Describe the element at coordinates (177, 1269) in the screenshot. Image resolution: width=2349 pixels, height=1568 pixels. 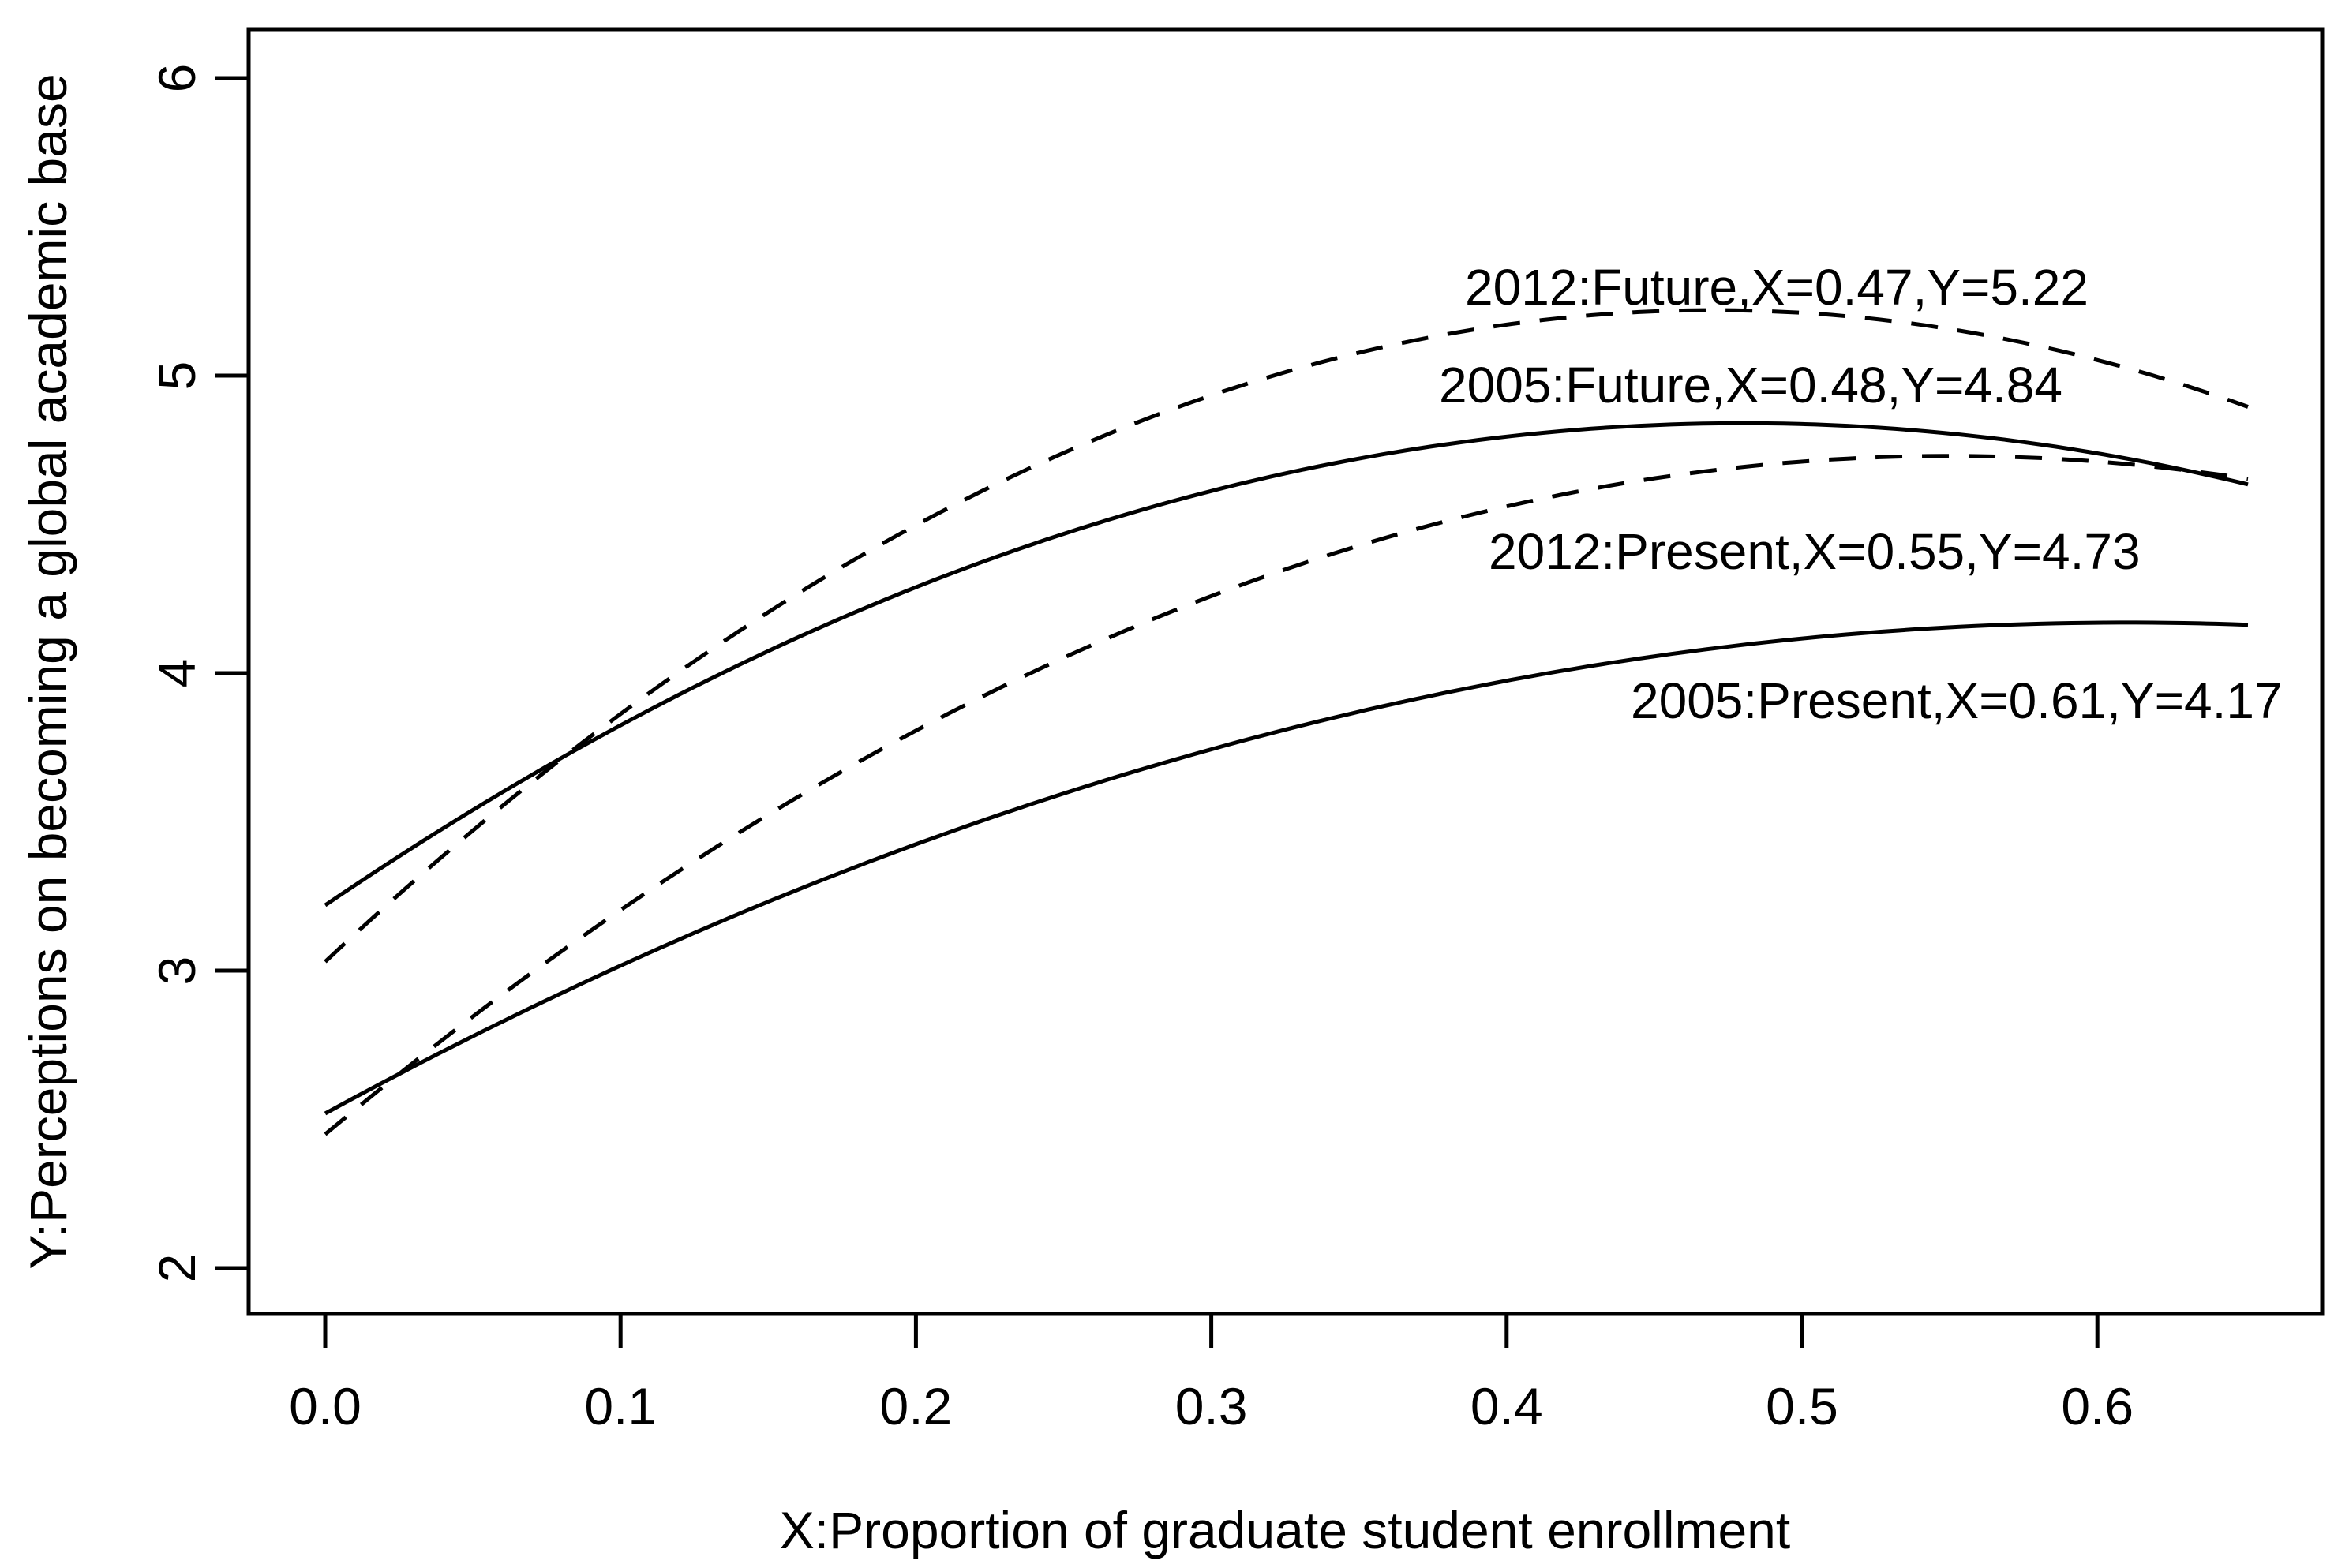
I see `y-tick-label: 2` at that location.